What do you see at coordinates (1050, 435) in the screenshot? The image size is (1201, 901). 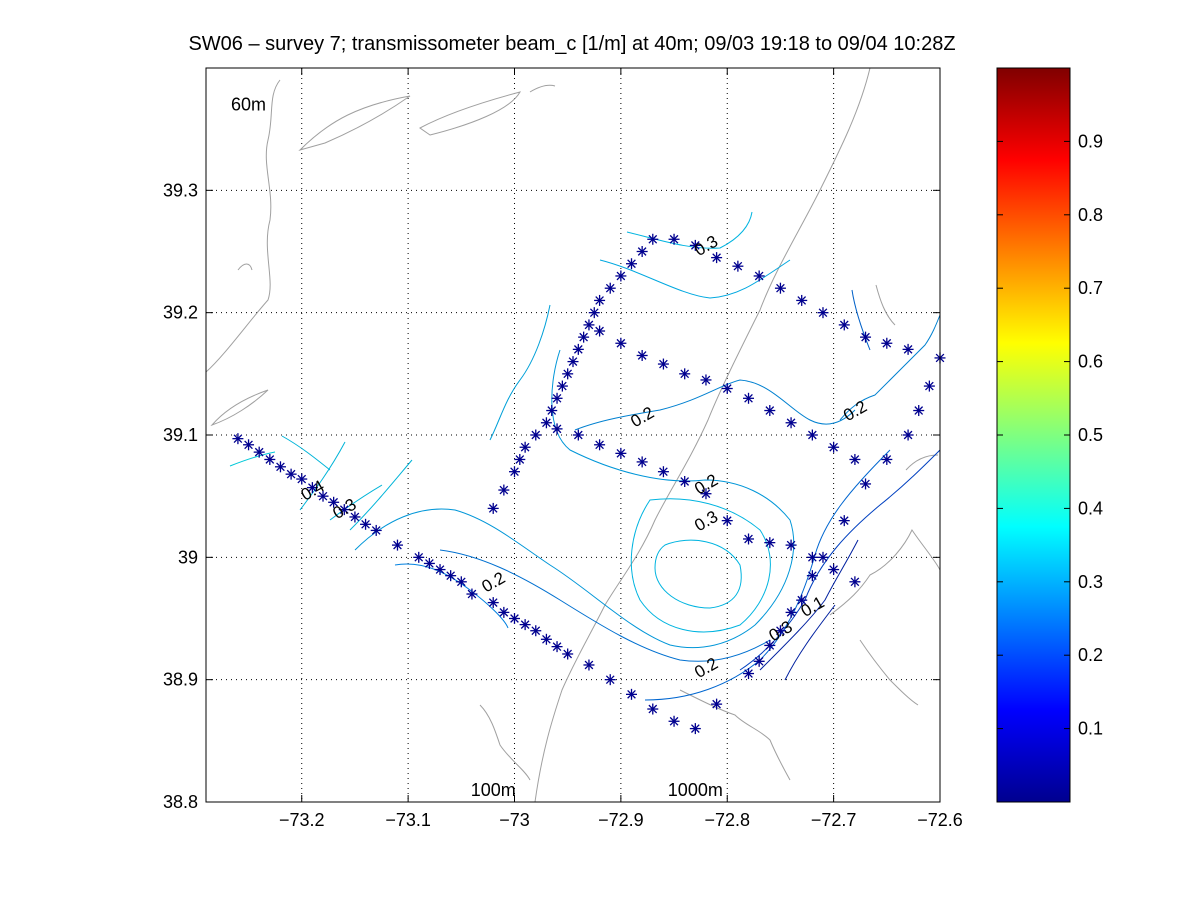 I see `colorbar-ticks: 0.1 0.2 0.3 0.4 0.5 0.6 0.7 0.8 0.9` at bounding box center [1050, 435].